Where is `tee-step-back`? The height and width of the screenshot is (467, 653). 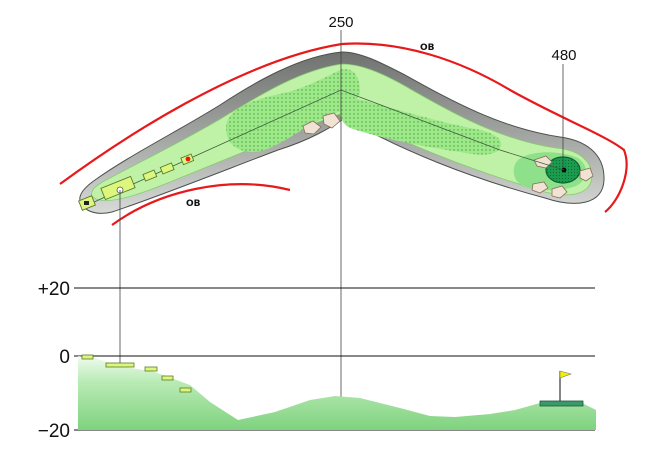
tee-step-back is located at coordinates (87, 357).